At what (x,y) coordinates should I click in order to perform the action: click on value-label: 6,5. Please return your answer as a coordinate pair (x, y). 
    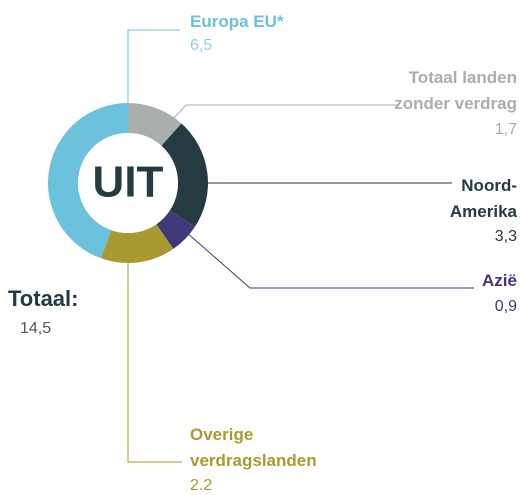
    Looking at the image, I should click on (201, 45).